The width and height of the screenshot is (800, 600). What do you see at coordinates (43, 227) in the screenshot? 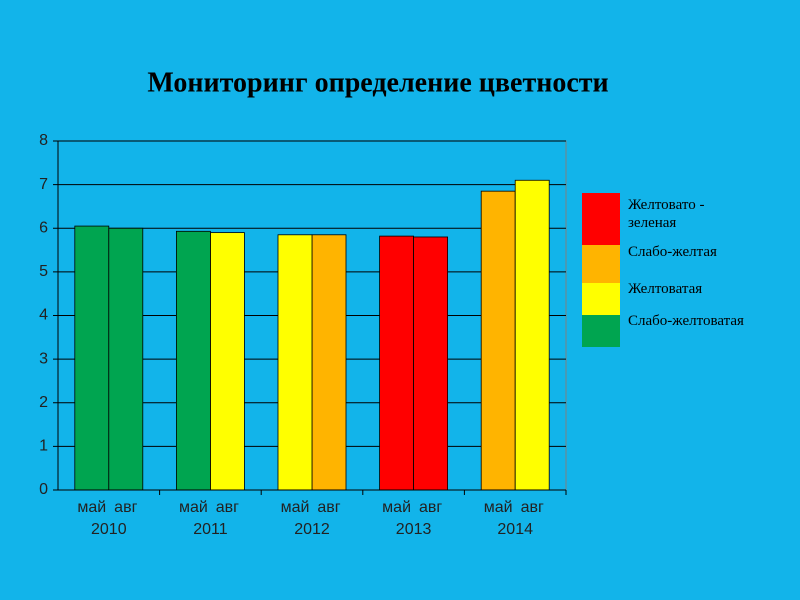
I see `y-tick-label: 6` at bounding box center [43, 227].